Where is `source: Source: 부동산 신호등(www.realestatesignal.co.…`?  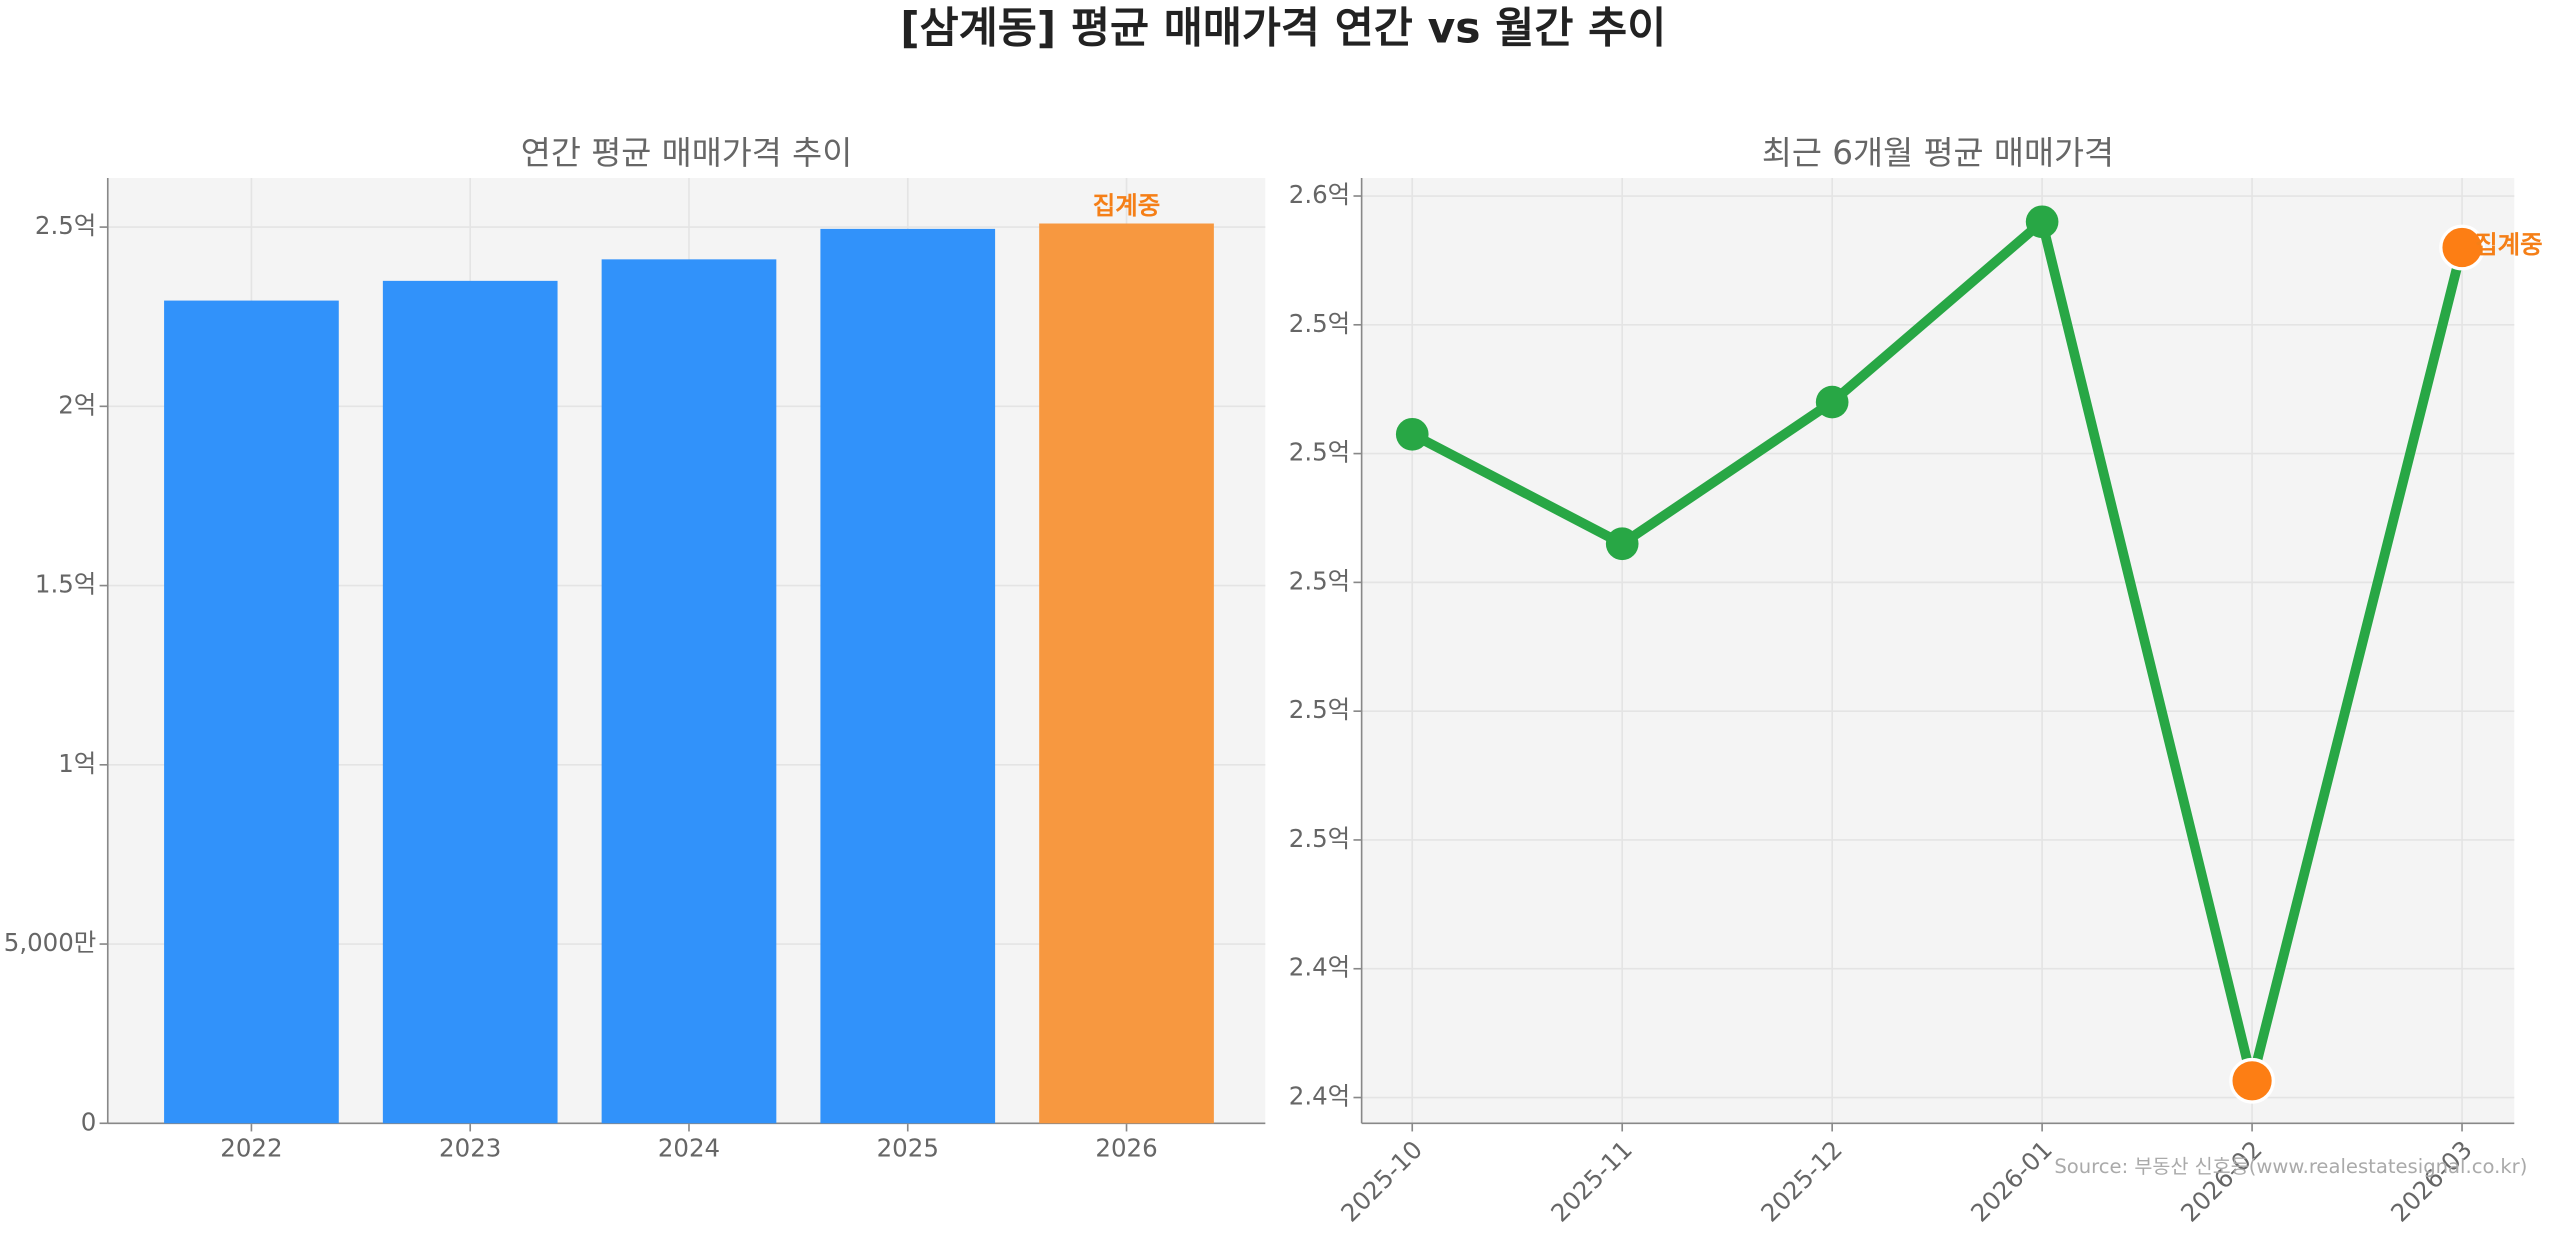 source: Source: 부동산 신호등(www.realestatesignal.co.… is located at coordinates (2290, 1166).